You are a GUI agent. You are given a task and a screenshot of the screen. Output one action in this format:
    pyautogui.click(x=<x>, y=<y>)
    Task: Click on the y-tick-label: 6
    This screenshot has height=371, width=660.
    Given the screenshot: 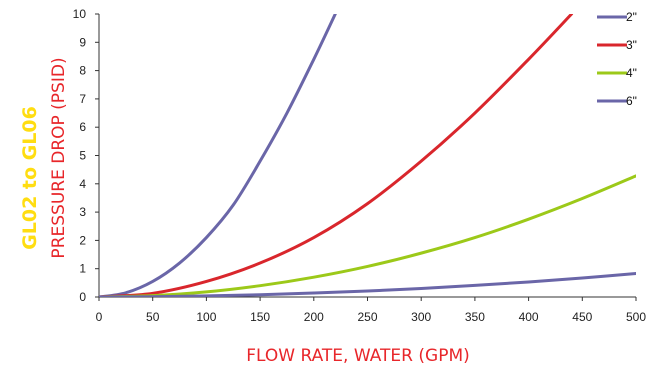 What is the action you would take?
    pyautogui.click(x=82, y=127)
    